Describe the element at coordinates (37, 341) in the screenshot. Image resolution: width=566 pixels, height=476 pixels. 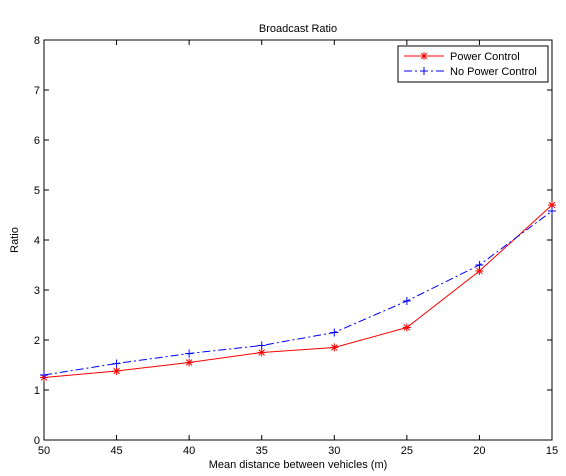
I see `y-tick-label: 2` at that location.